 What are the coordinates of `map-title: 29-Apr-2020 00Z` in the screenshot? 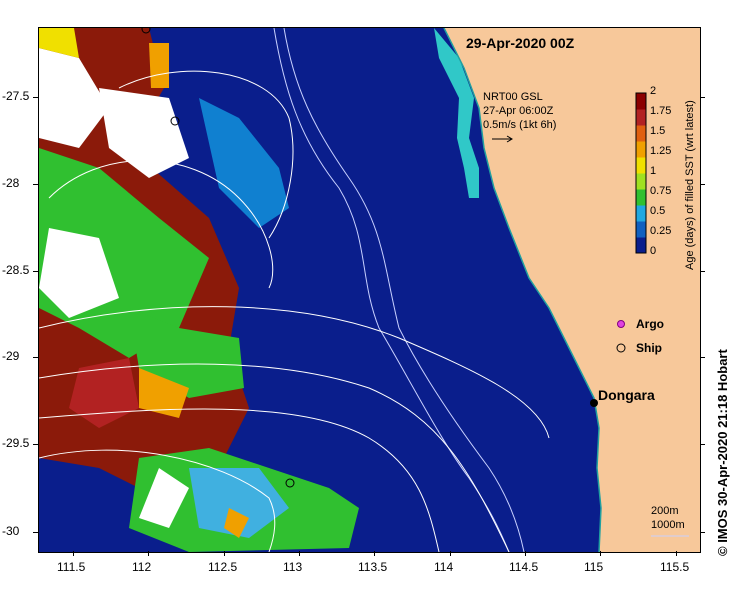 It's located at (520, 43).